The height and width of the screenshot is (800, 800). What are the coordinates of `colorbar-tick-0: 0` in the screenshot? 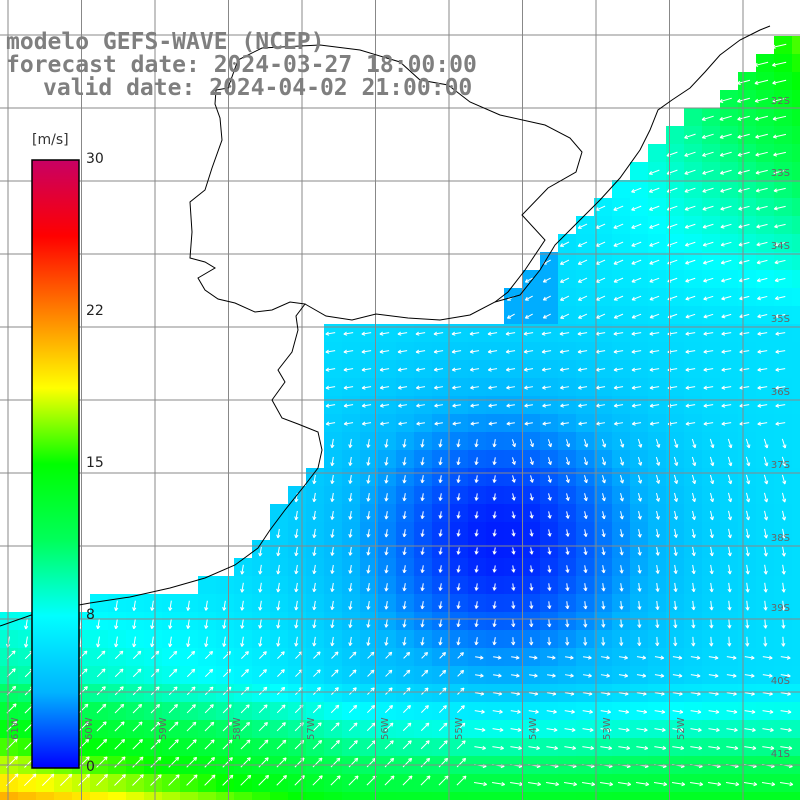 It's located at (90, 767).